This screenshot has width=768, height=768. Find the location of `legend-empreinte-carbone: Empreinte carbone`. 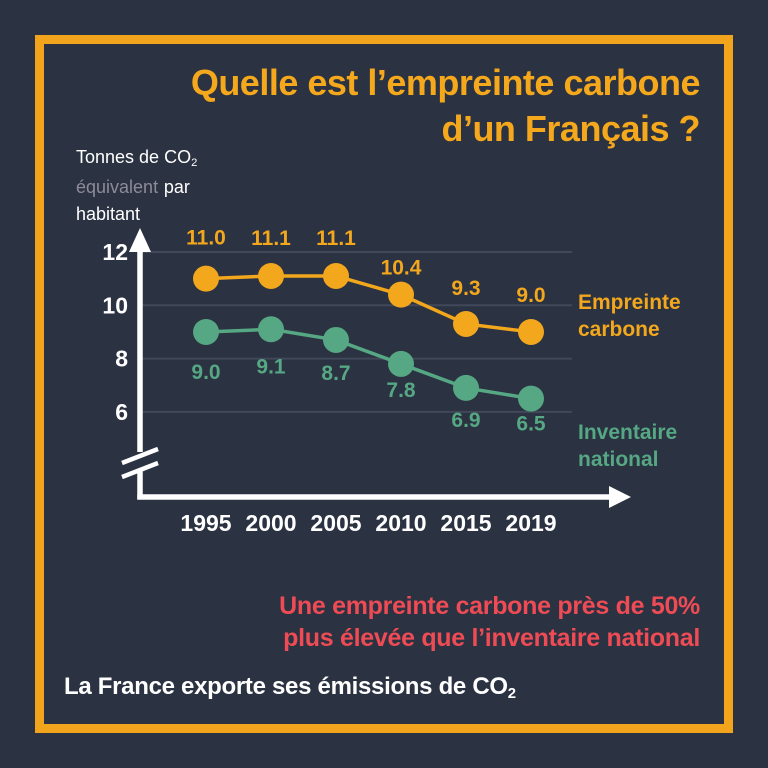

legend-empreinte-carbone: Empreinte carbone is located at coordinates (629, 316).